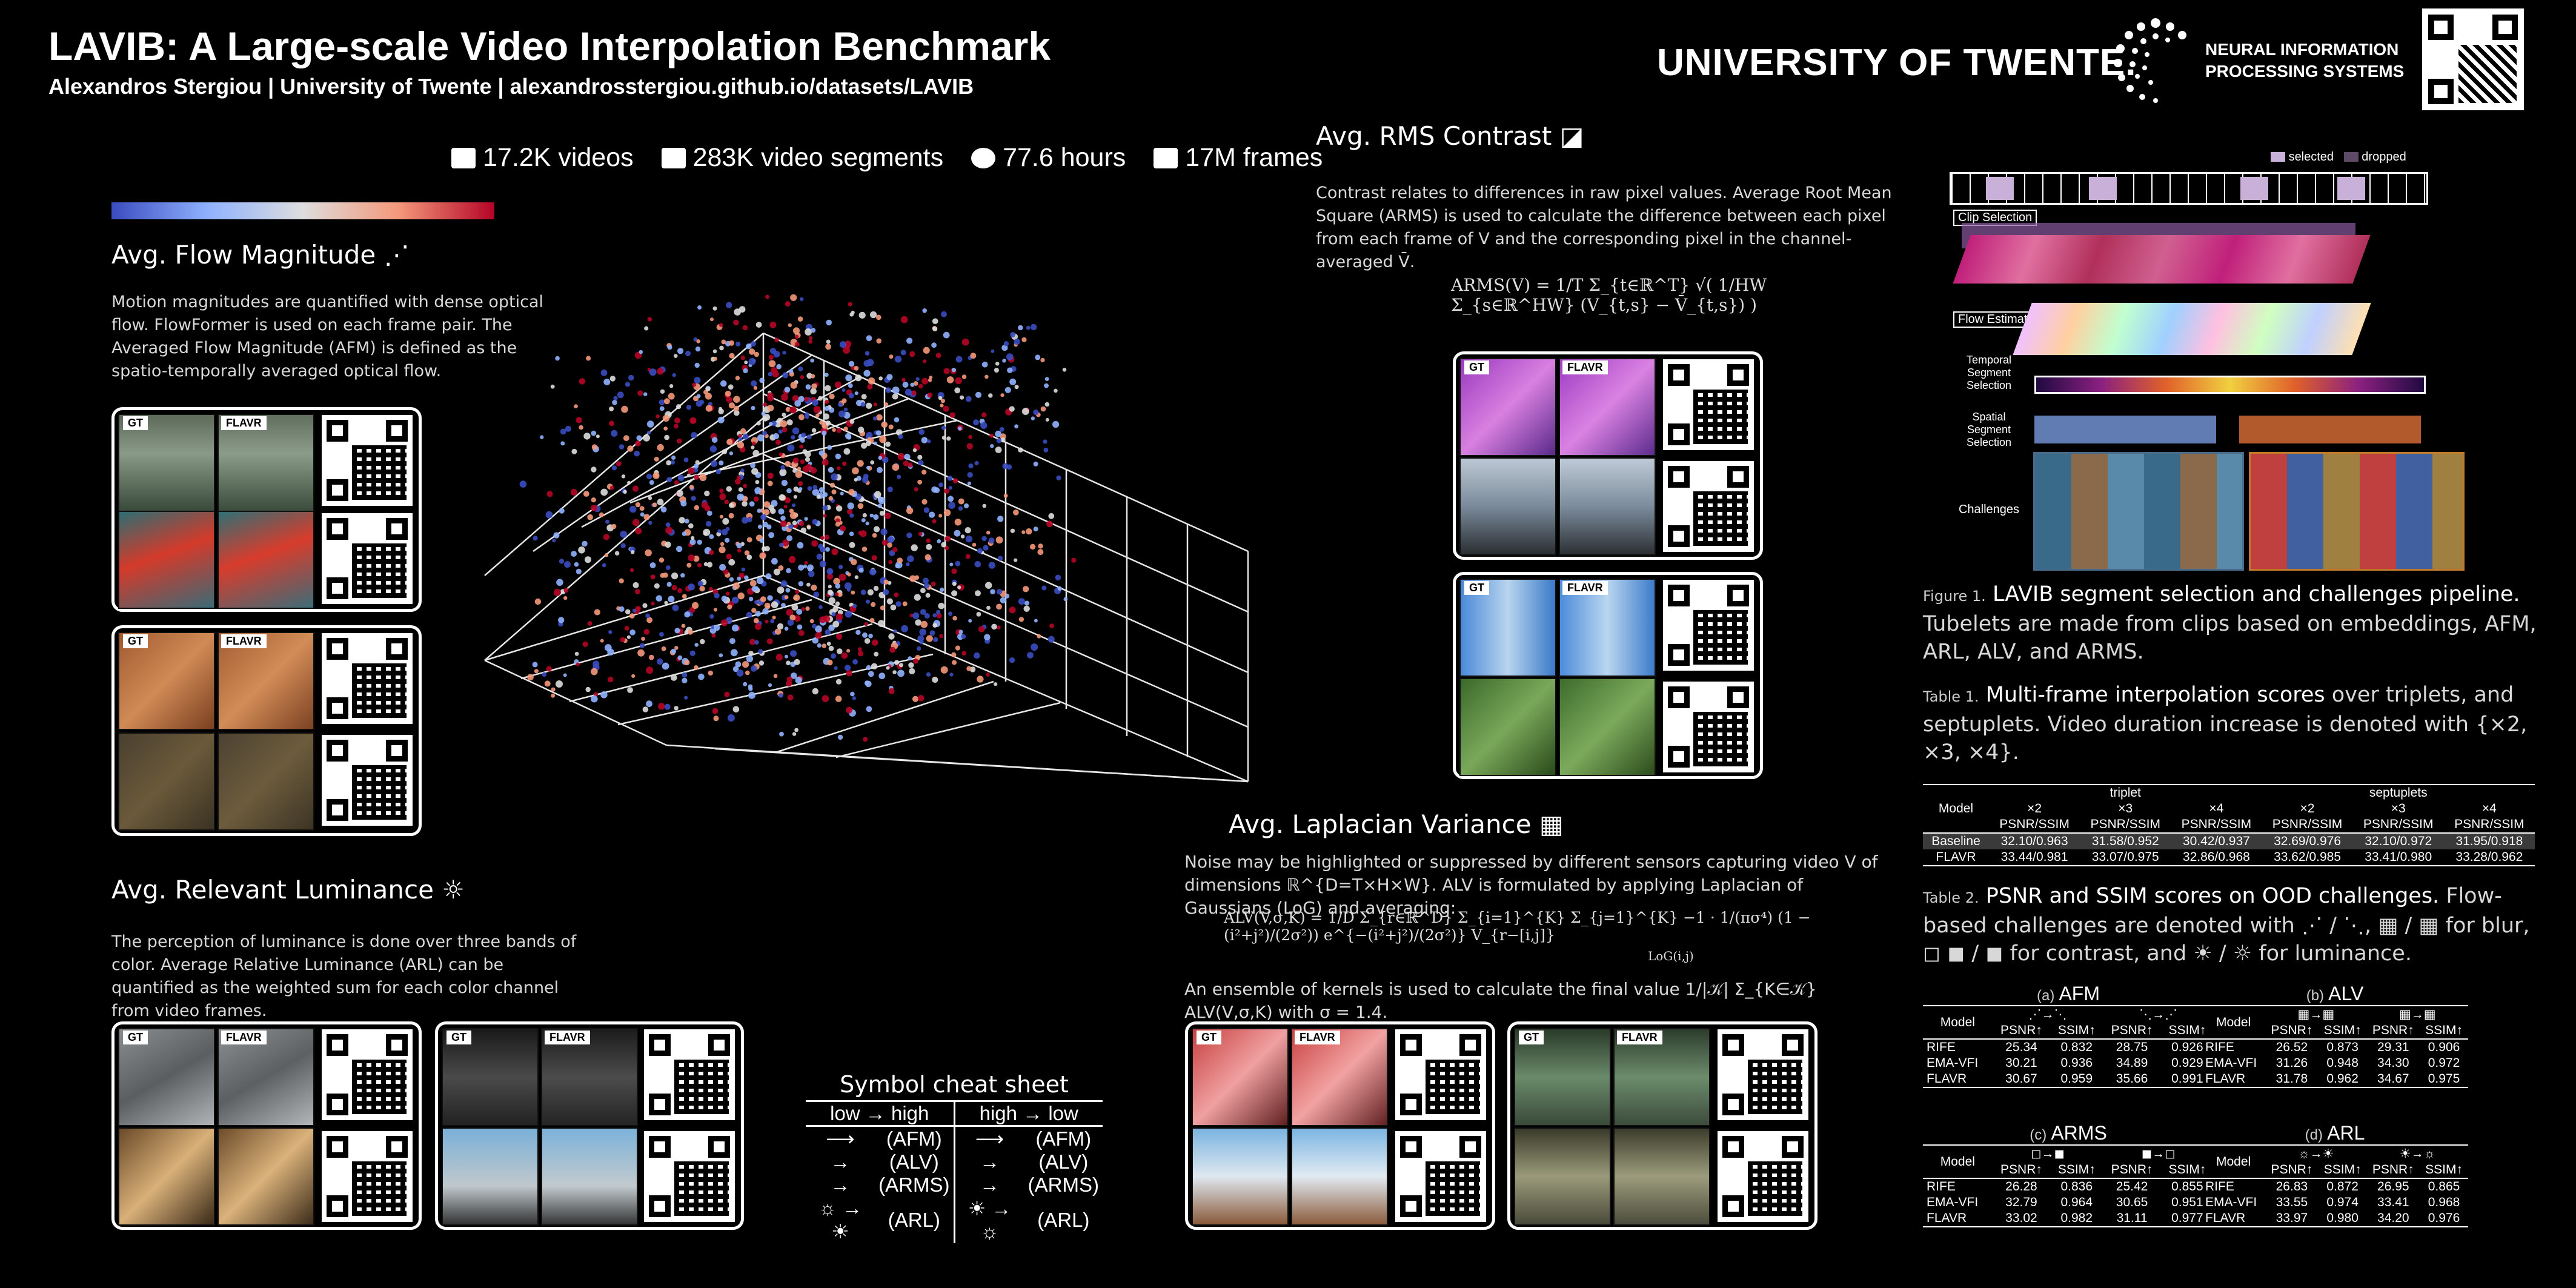  I want to click on grid-icon: ▦, so click(1551, 824).